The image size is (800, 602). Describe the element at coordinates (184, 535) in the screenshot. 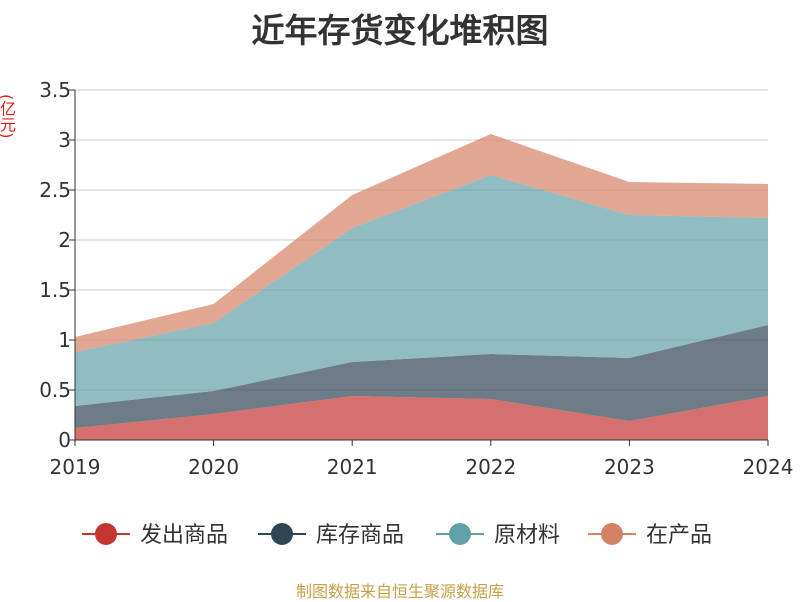

I see `legend-label: 发出商品` at that location.